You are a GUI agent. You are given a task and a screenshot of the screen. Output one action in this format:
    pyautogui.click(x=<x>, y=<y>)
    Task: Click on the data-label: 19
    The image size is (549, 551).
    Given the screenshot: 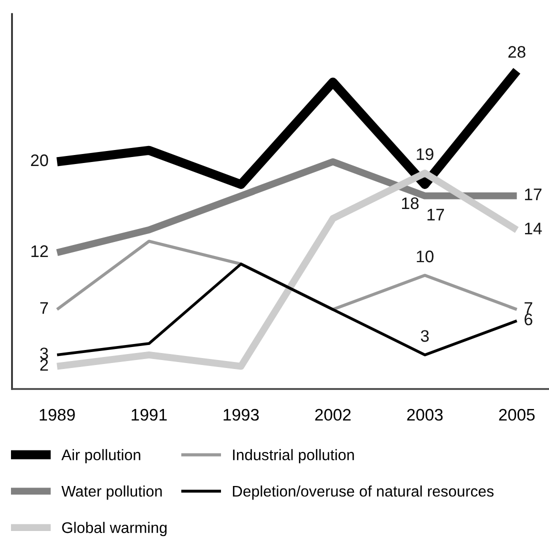 What is the action you would take?
    pyautogui.click(x=425, y=154)
    